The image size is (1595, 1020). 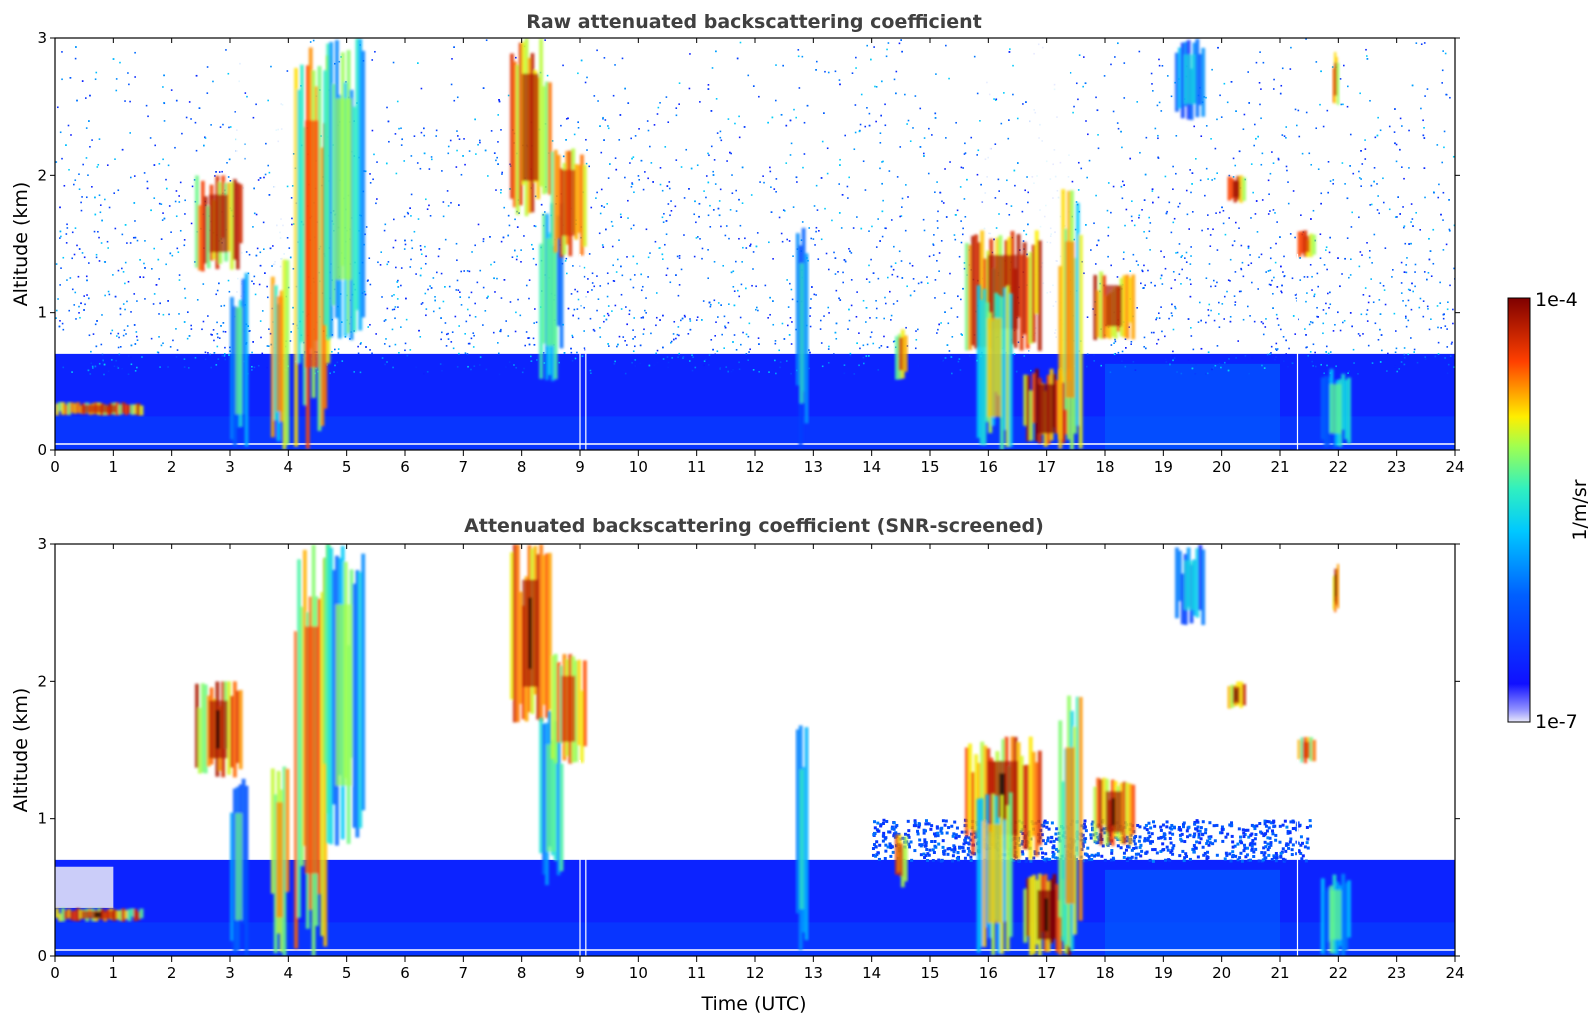 I want to click on x-tick-label: 18, so click(x=1104, y=973).